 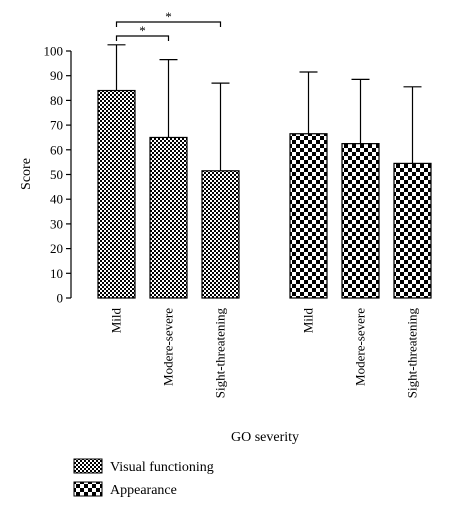 What do you see at coordinates (412, 353) in the screenshot?
I see `x-tick-label-1-2: Sight-threatening` at bounding box center [412, 353].